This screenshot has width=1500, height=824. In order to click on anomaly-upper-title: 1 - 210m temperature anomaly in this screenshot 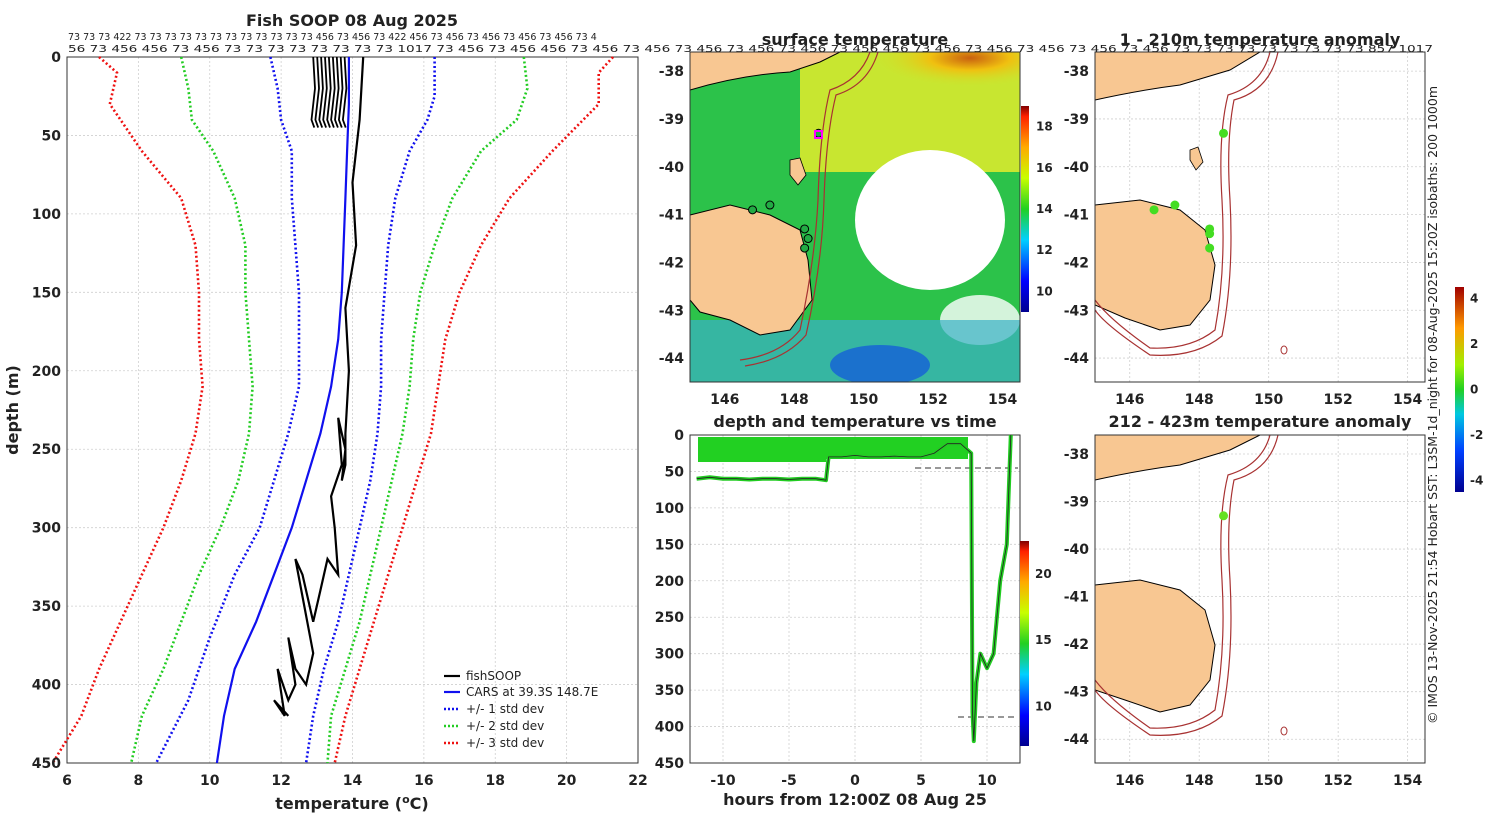, I will do `click(1260, 39)`.